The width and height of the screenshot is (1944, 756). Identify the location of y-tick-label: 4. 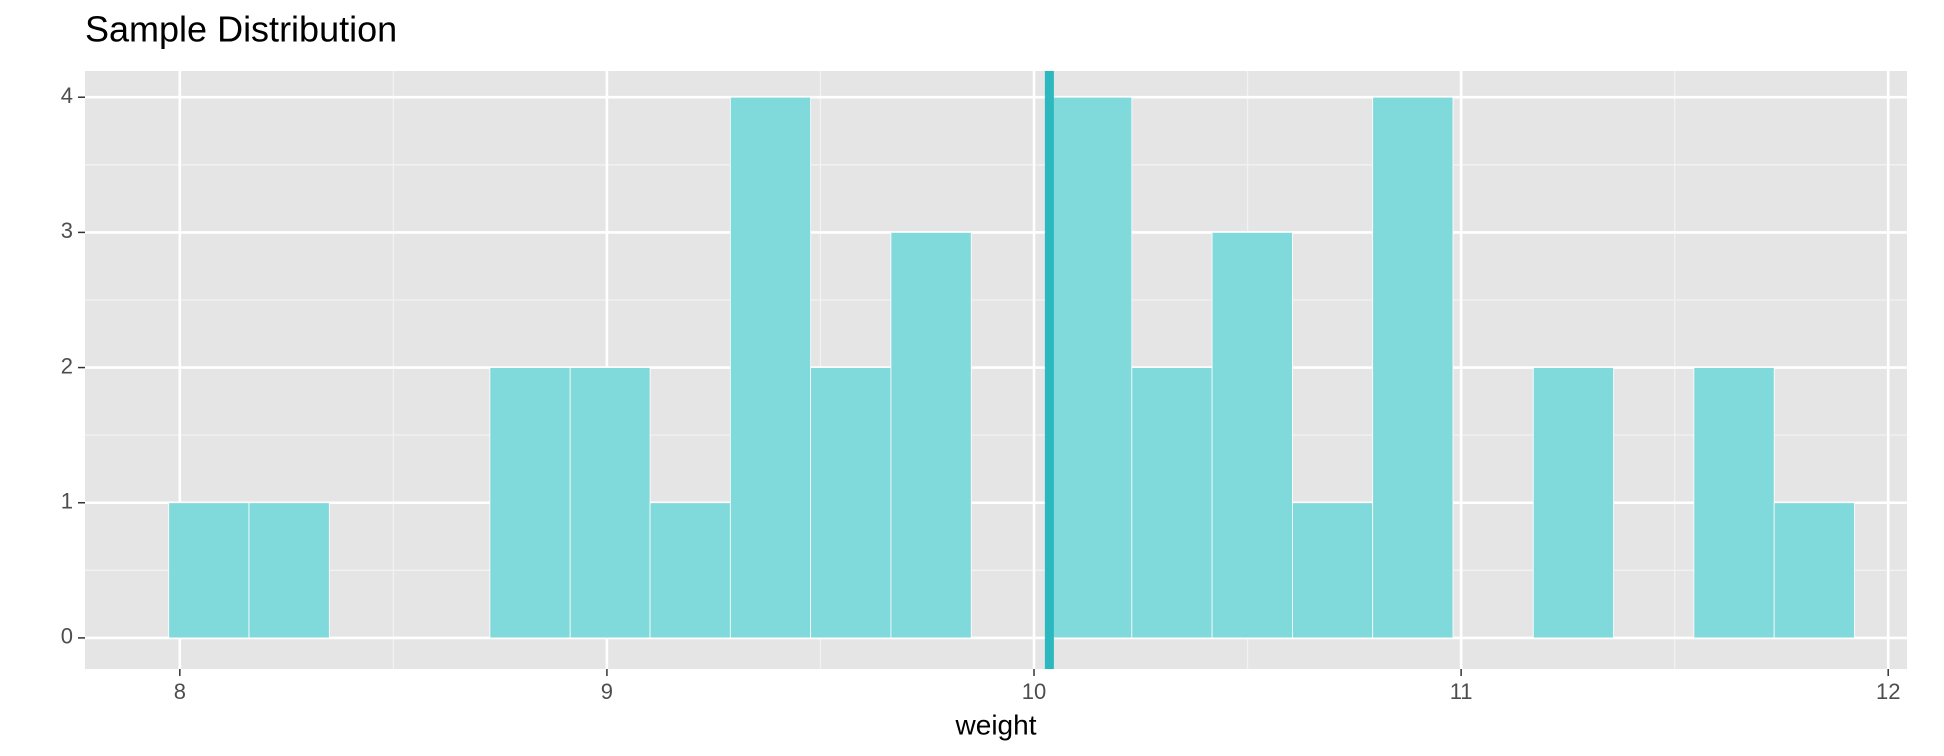
(67, 95).